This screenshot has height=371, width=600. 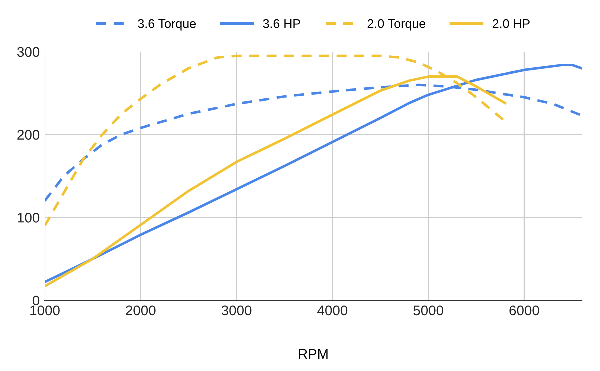 I want to click on x-tick-label: 6000, so click(x=525, y=311).